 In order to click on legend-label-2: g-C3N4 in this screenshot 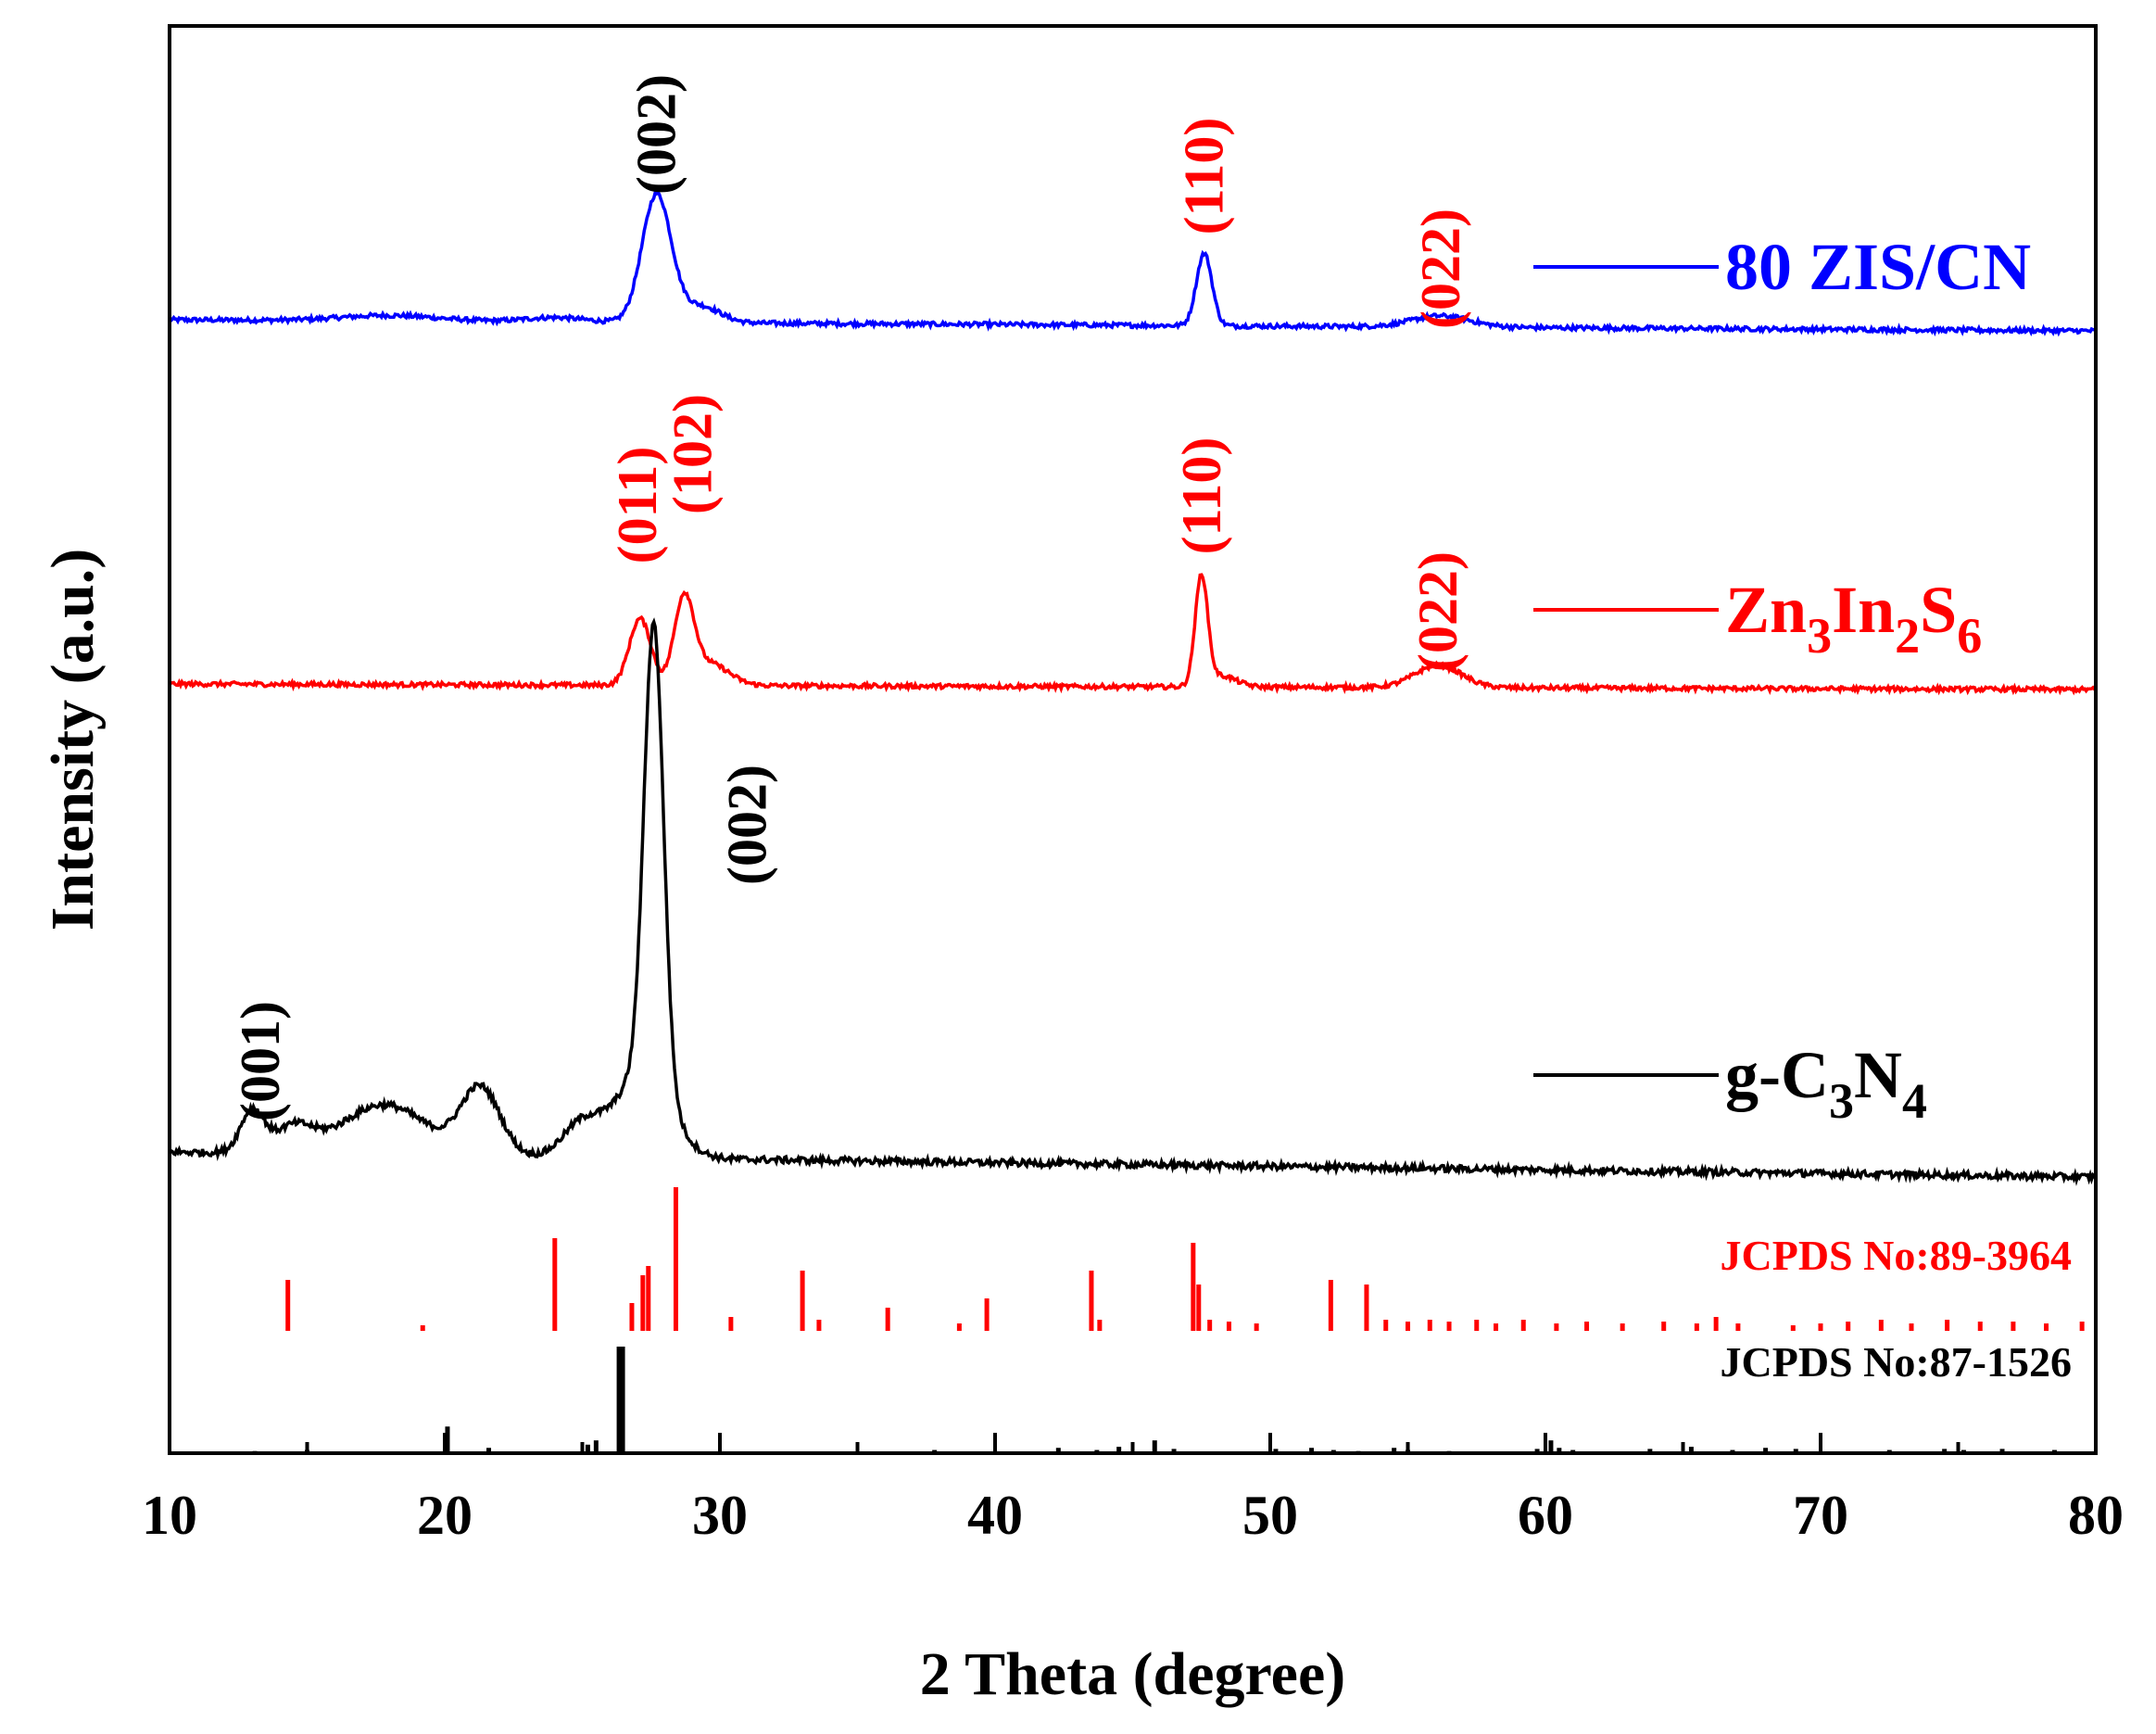, I will do `click(1826, 1083)`.